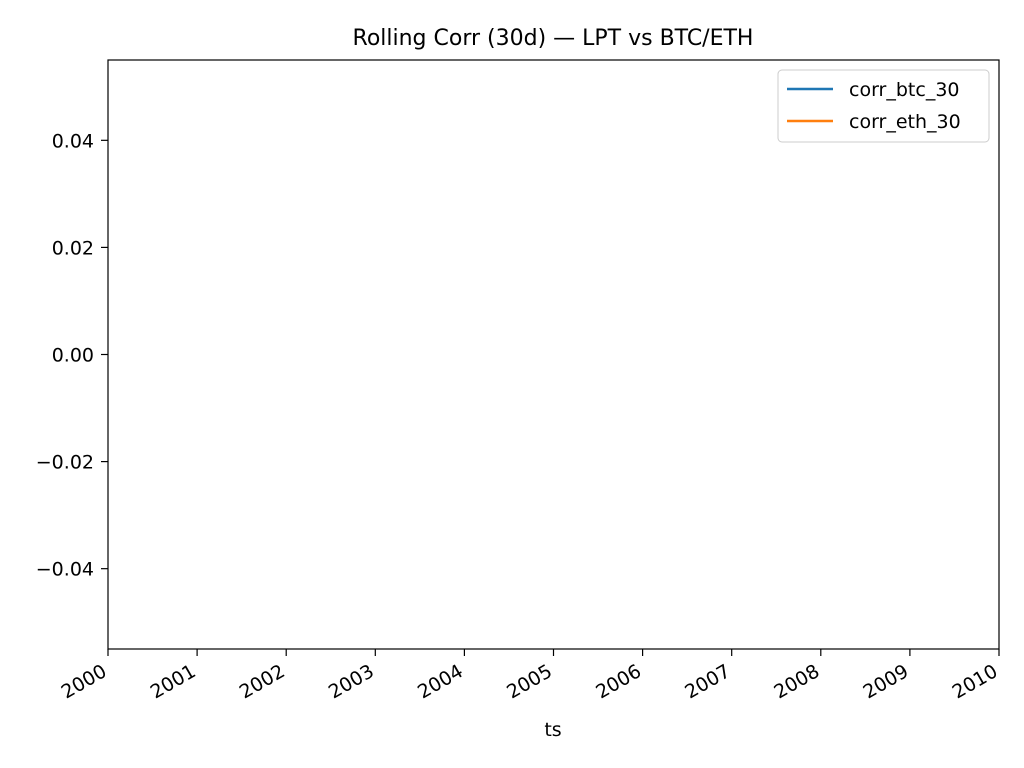 The image size is (1024, 768). Describe the element at coordinates (552, 730) in the screenshot. I see `x-axis-label: ts` at that location.